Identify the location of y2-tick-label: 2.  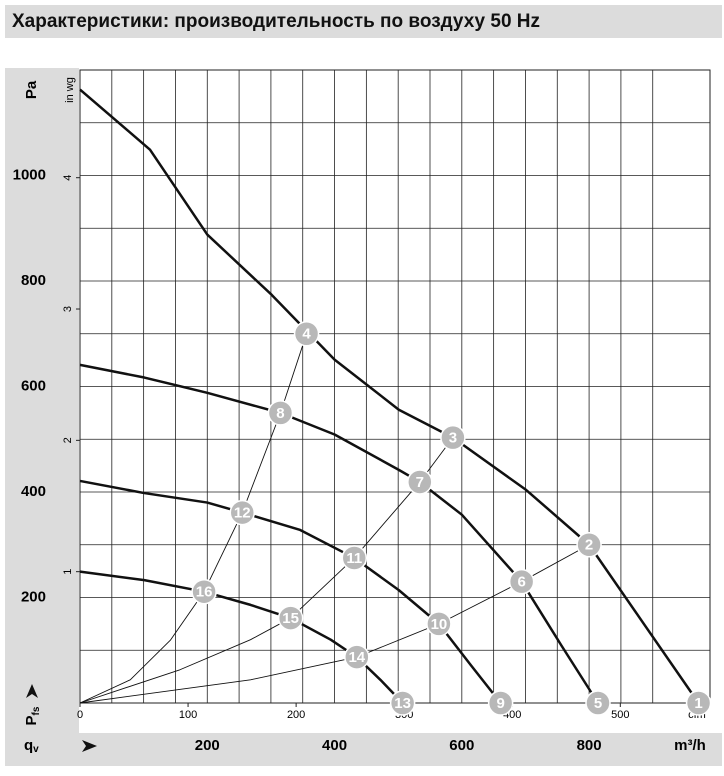
(68, 440).